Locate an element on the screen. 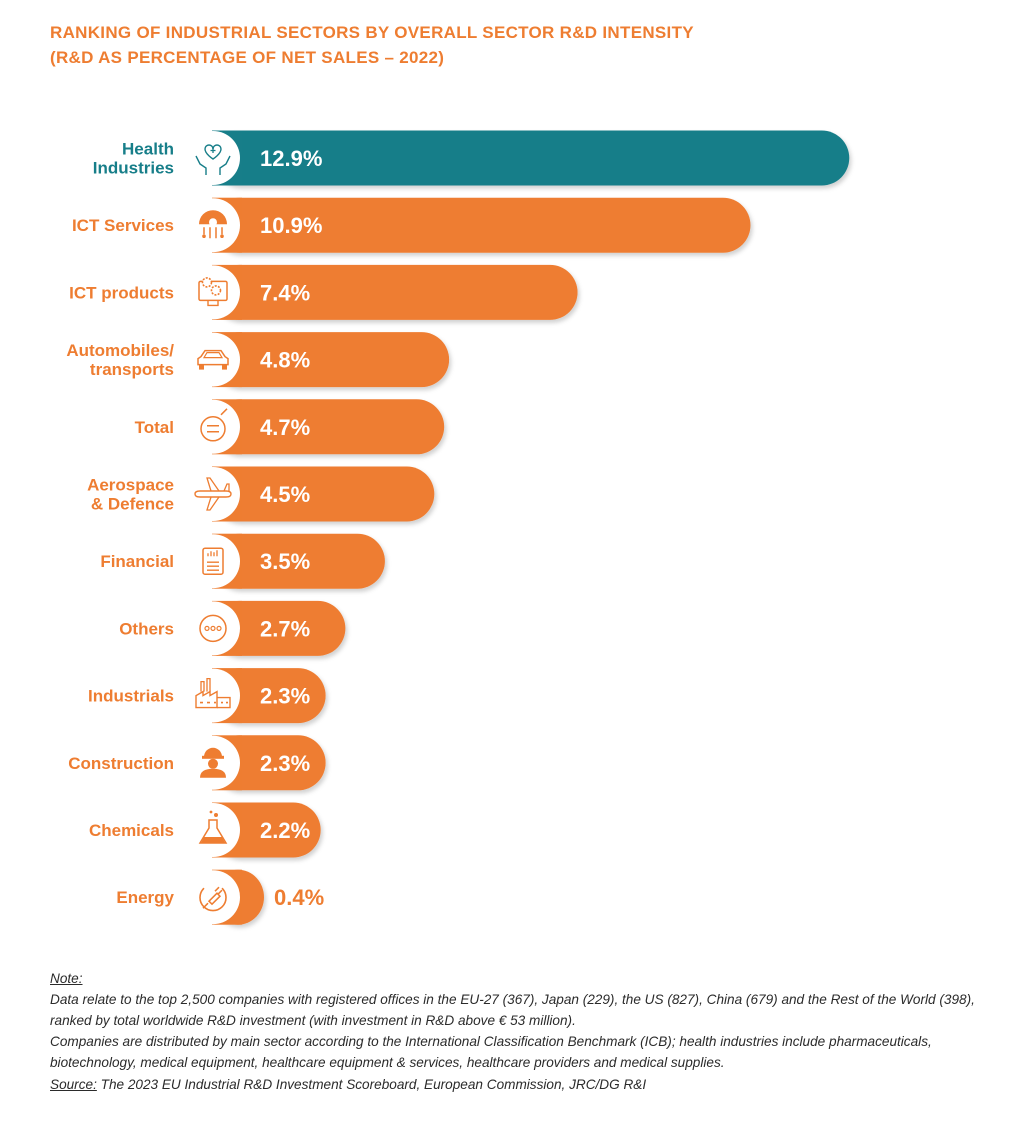 The image size is (1016, 1133). category-label-industrials: Industrials is located at coordinates (131, 696).